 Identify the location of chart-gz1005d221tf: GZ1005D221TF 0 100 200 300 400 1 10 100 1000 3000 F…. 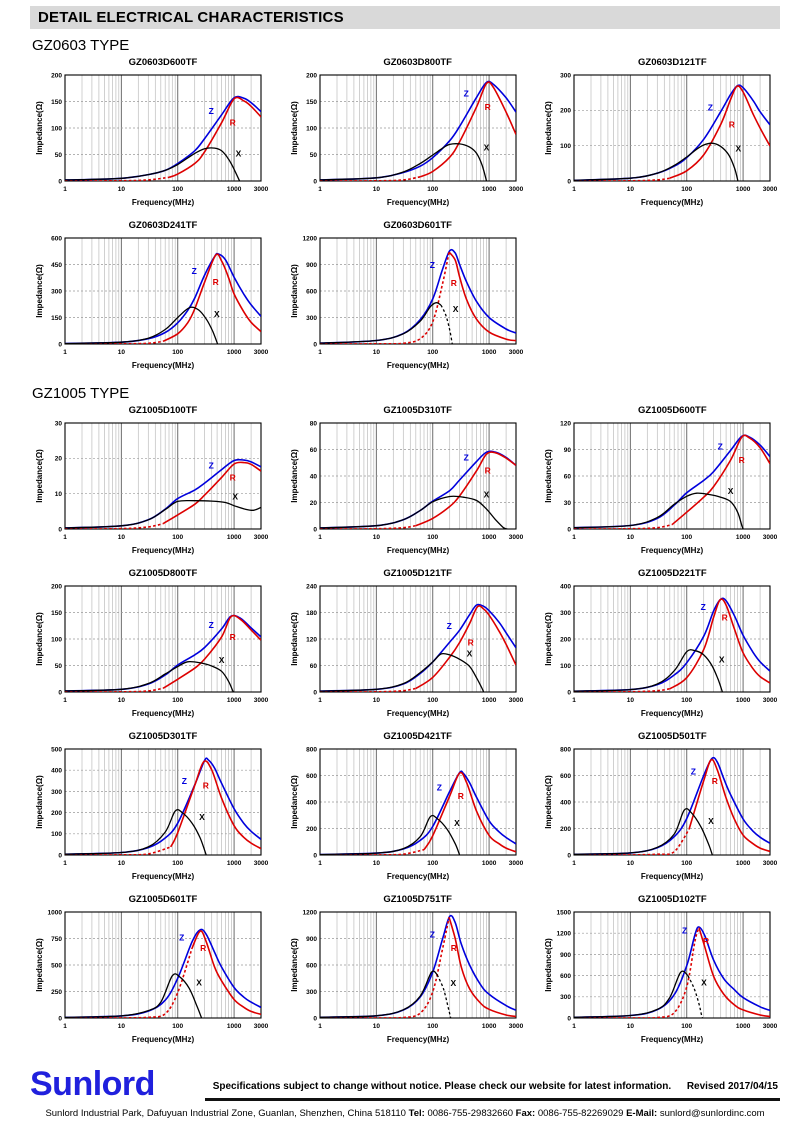
(659, 646).